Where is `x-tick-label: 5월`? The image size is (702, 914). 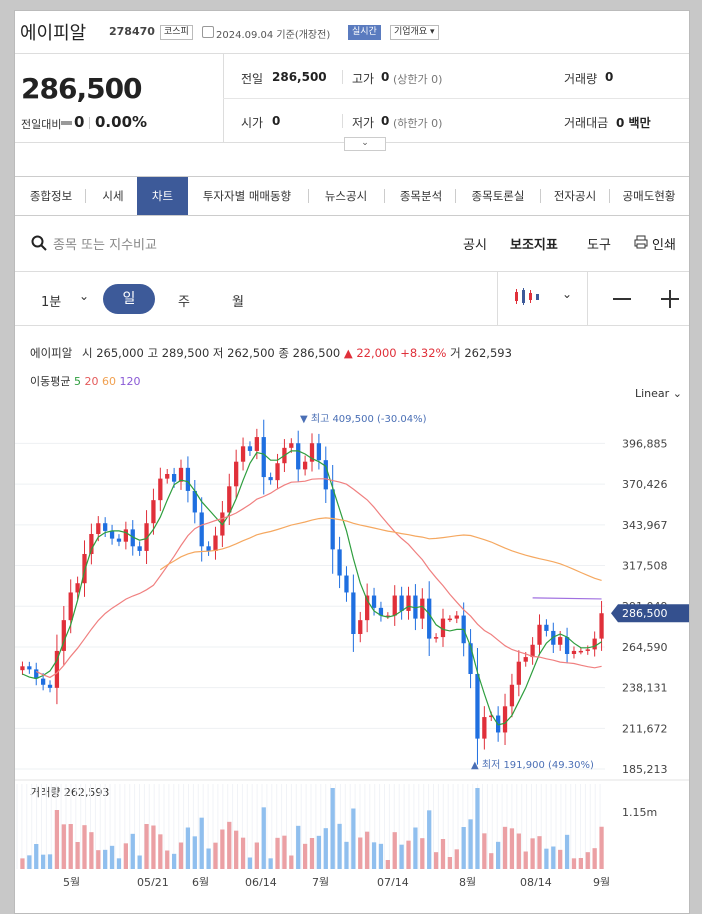
x-tick-label: 5월 is located at coordinates (71, 881).